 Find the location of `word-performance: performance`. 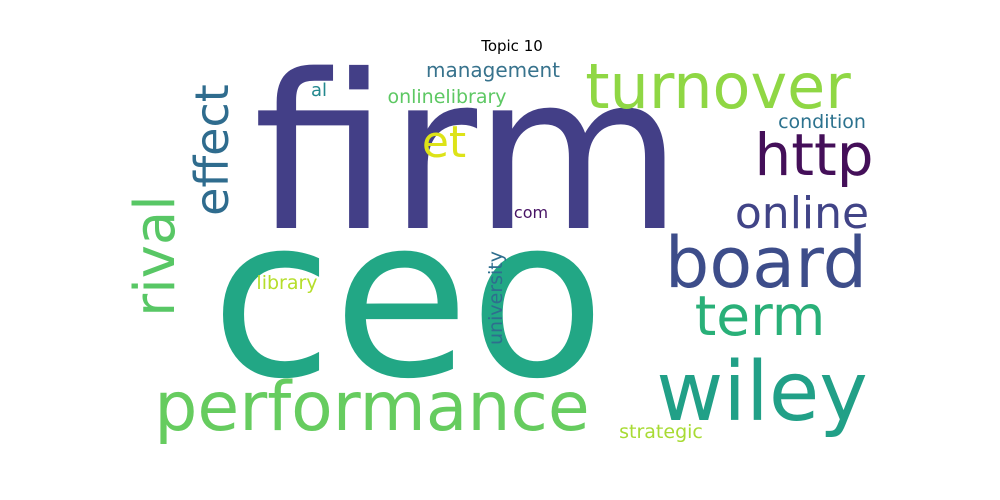

word-performance: performance is located at coordinates (372, 407).